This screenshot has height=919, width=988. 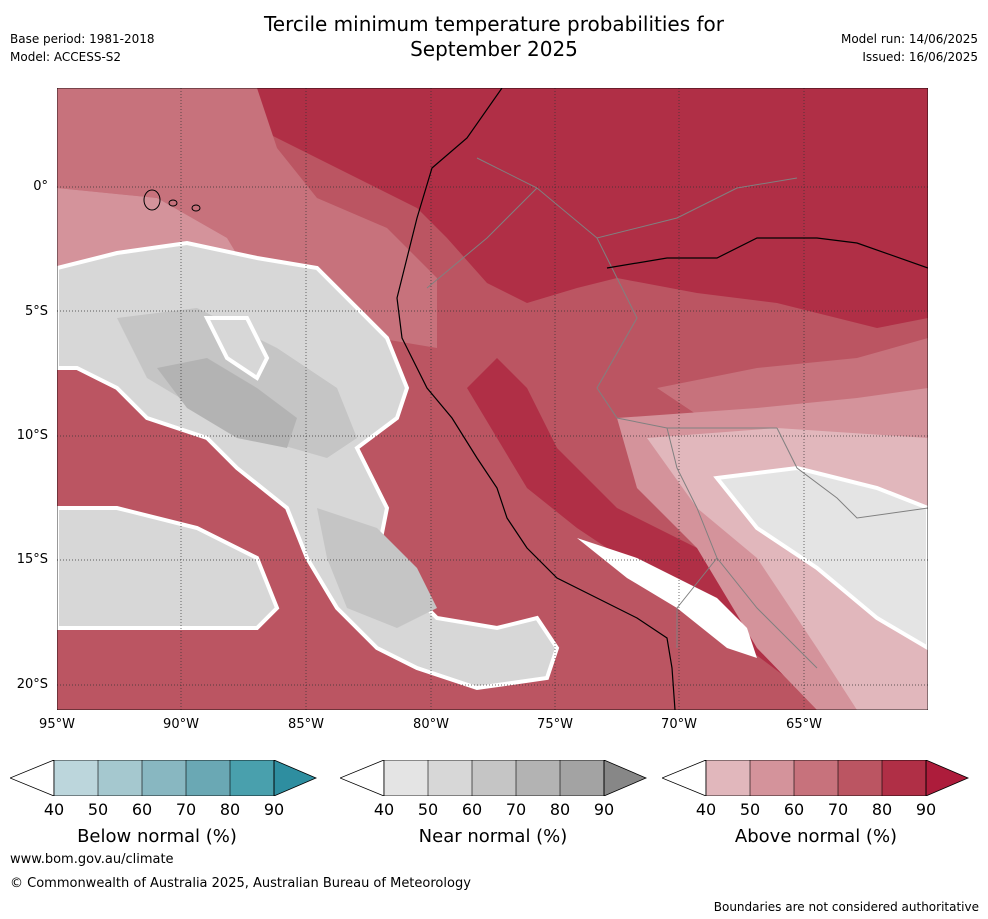 I want to click on above-normal-label: Above normal (%), so click(x=816, y=836).